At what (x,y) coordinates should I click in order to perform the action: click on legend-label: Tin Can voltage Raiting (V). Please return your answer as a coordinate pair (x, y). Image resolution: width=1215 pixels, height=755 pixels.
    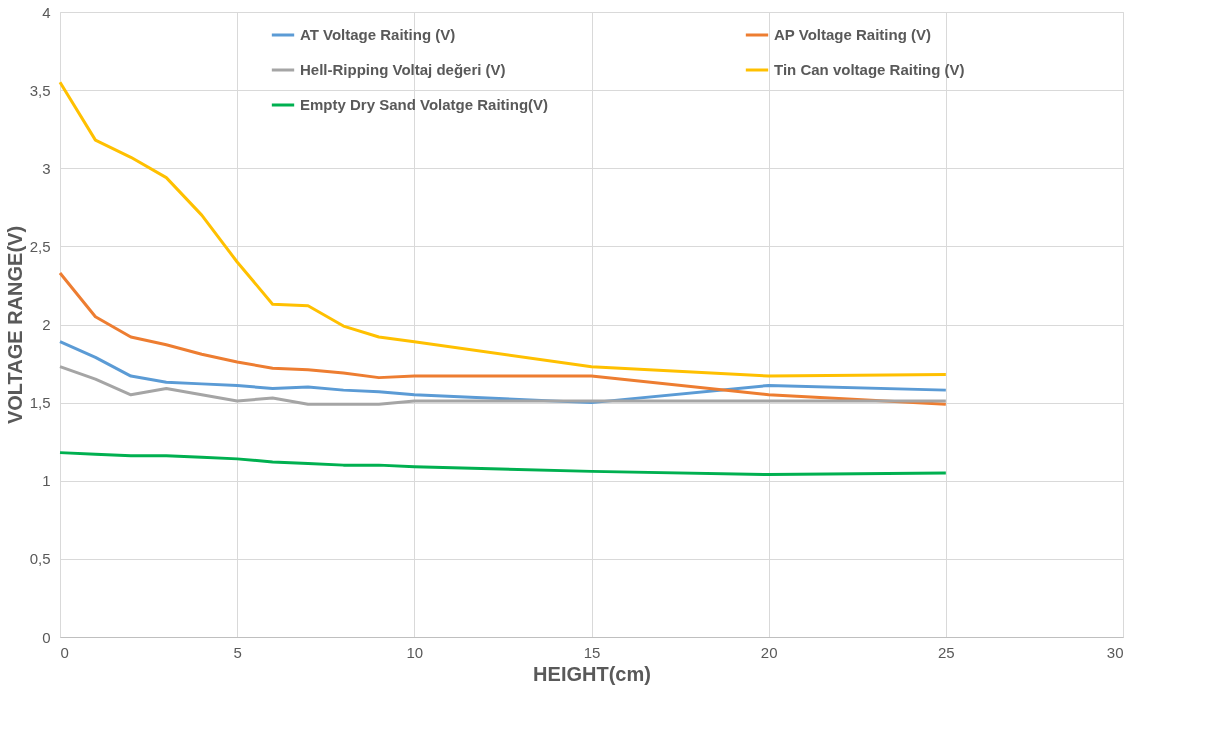
    Looking at the image, I should click on (869, 69).